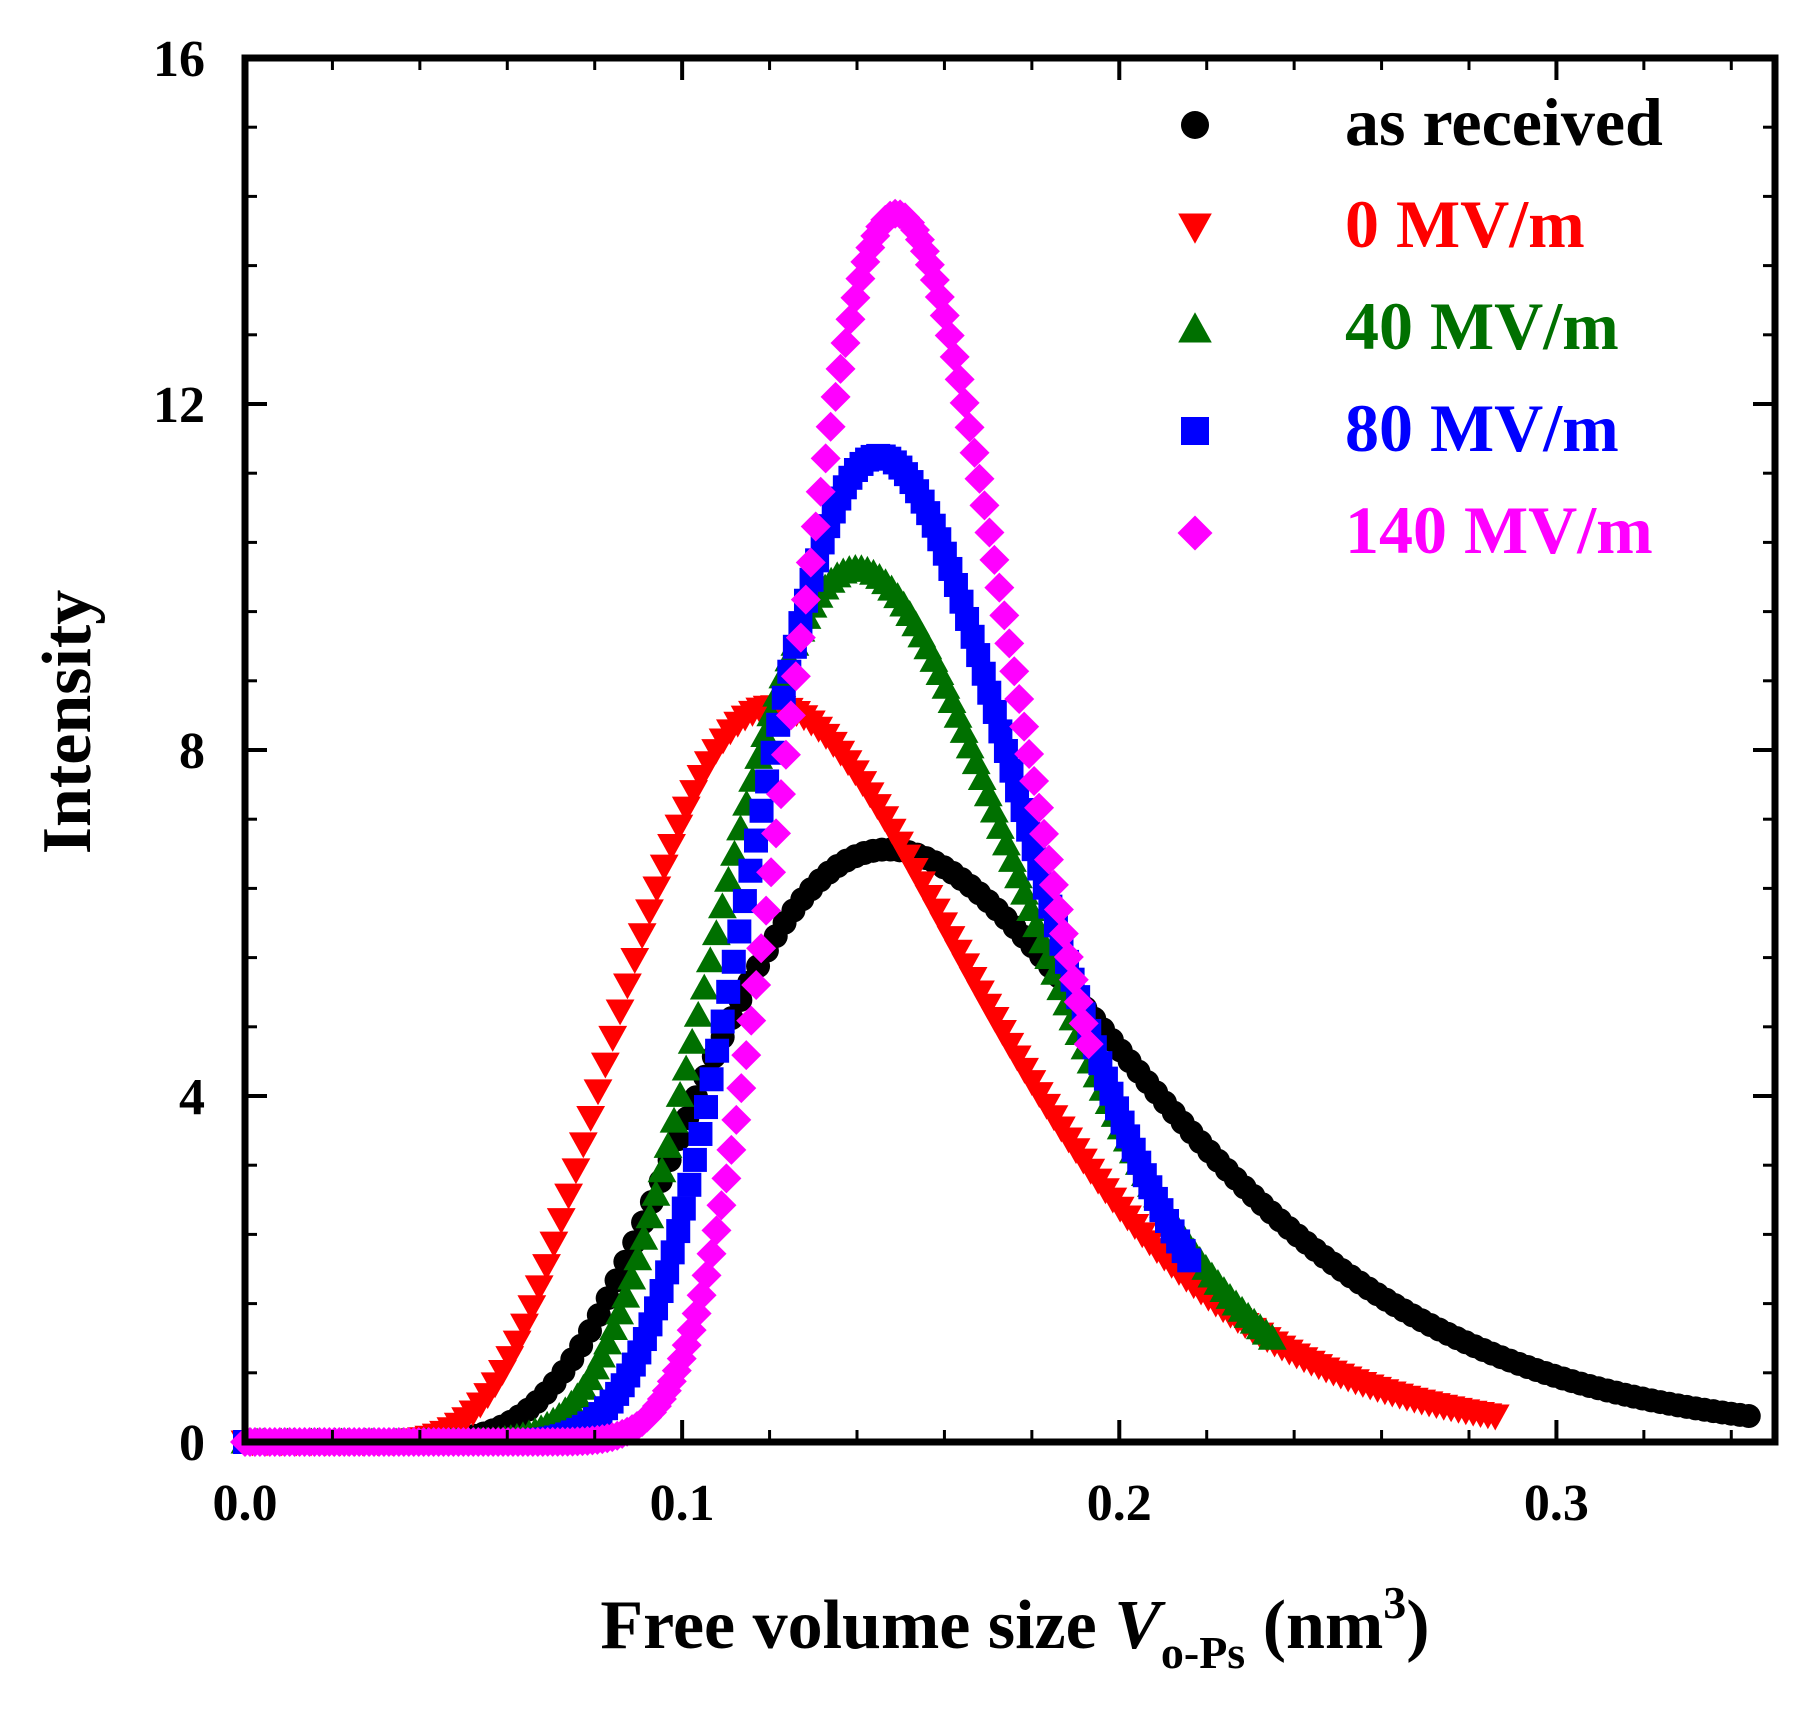 This screenshot has height=1720, width=1806. What do you see at coordinates (1465, 224) in the screenshot?
I see `legend-label: 0 MV/m` at bounding box center [1465, 224].